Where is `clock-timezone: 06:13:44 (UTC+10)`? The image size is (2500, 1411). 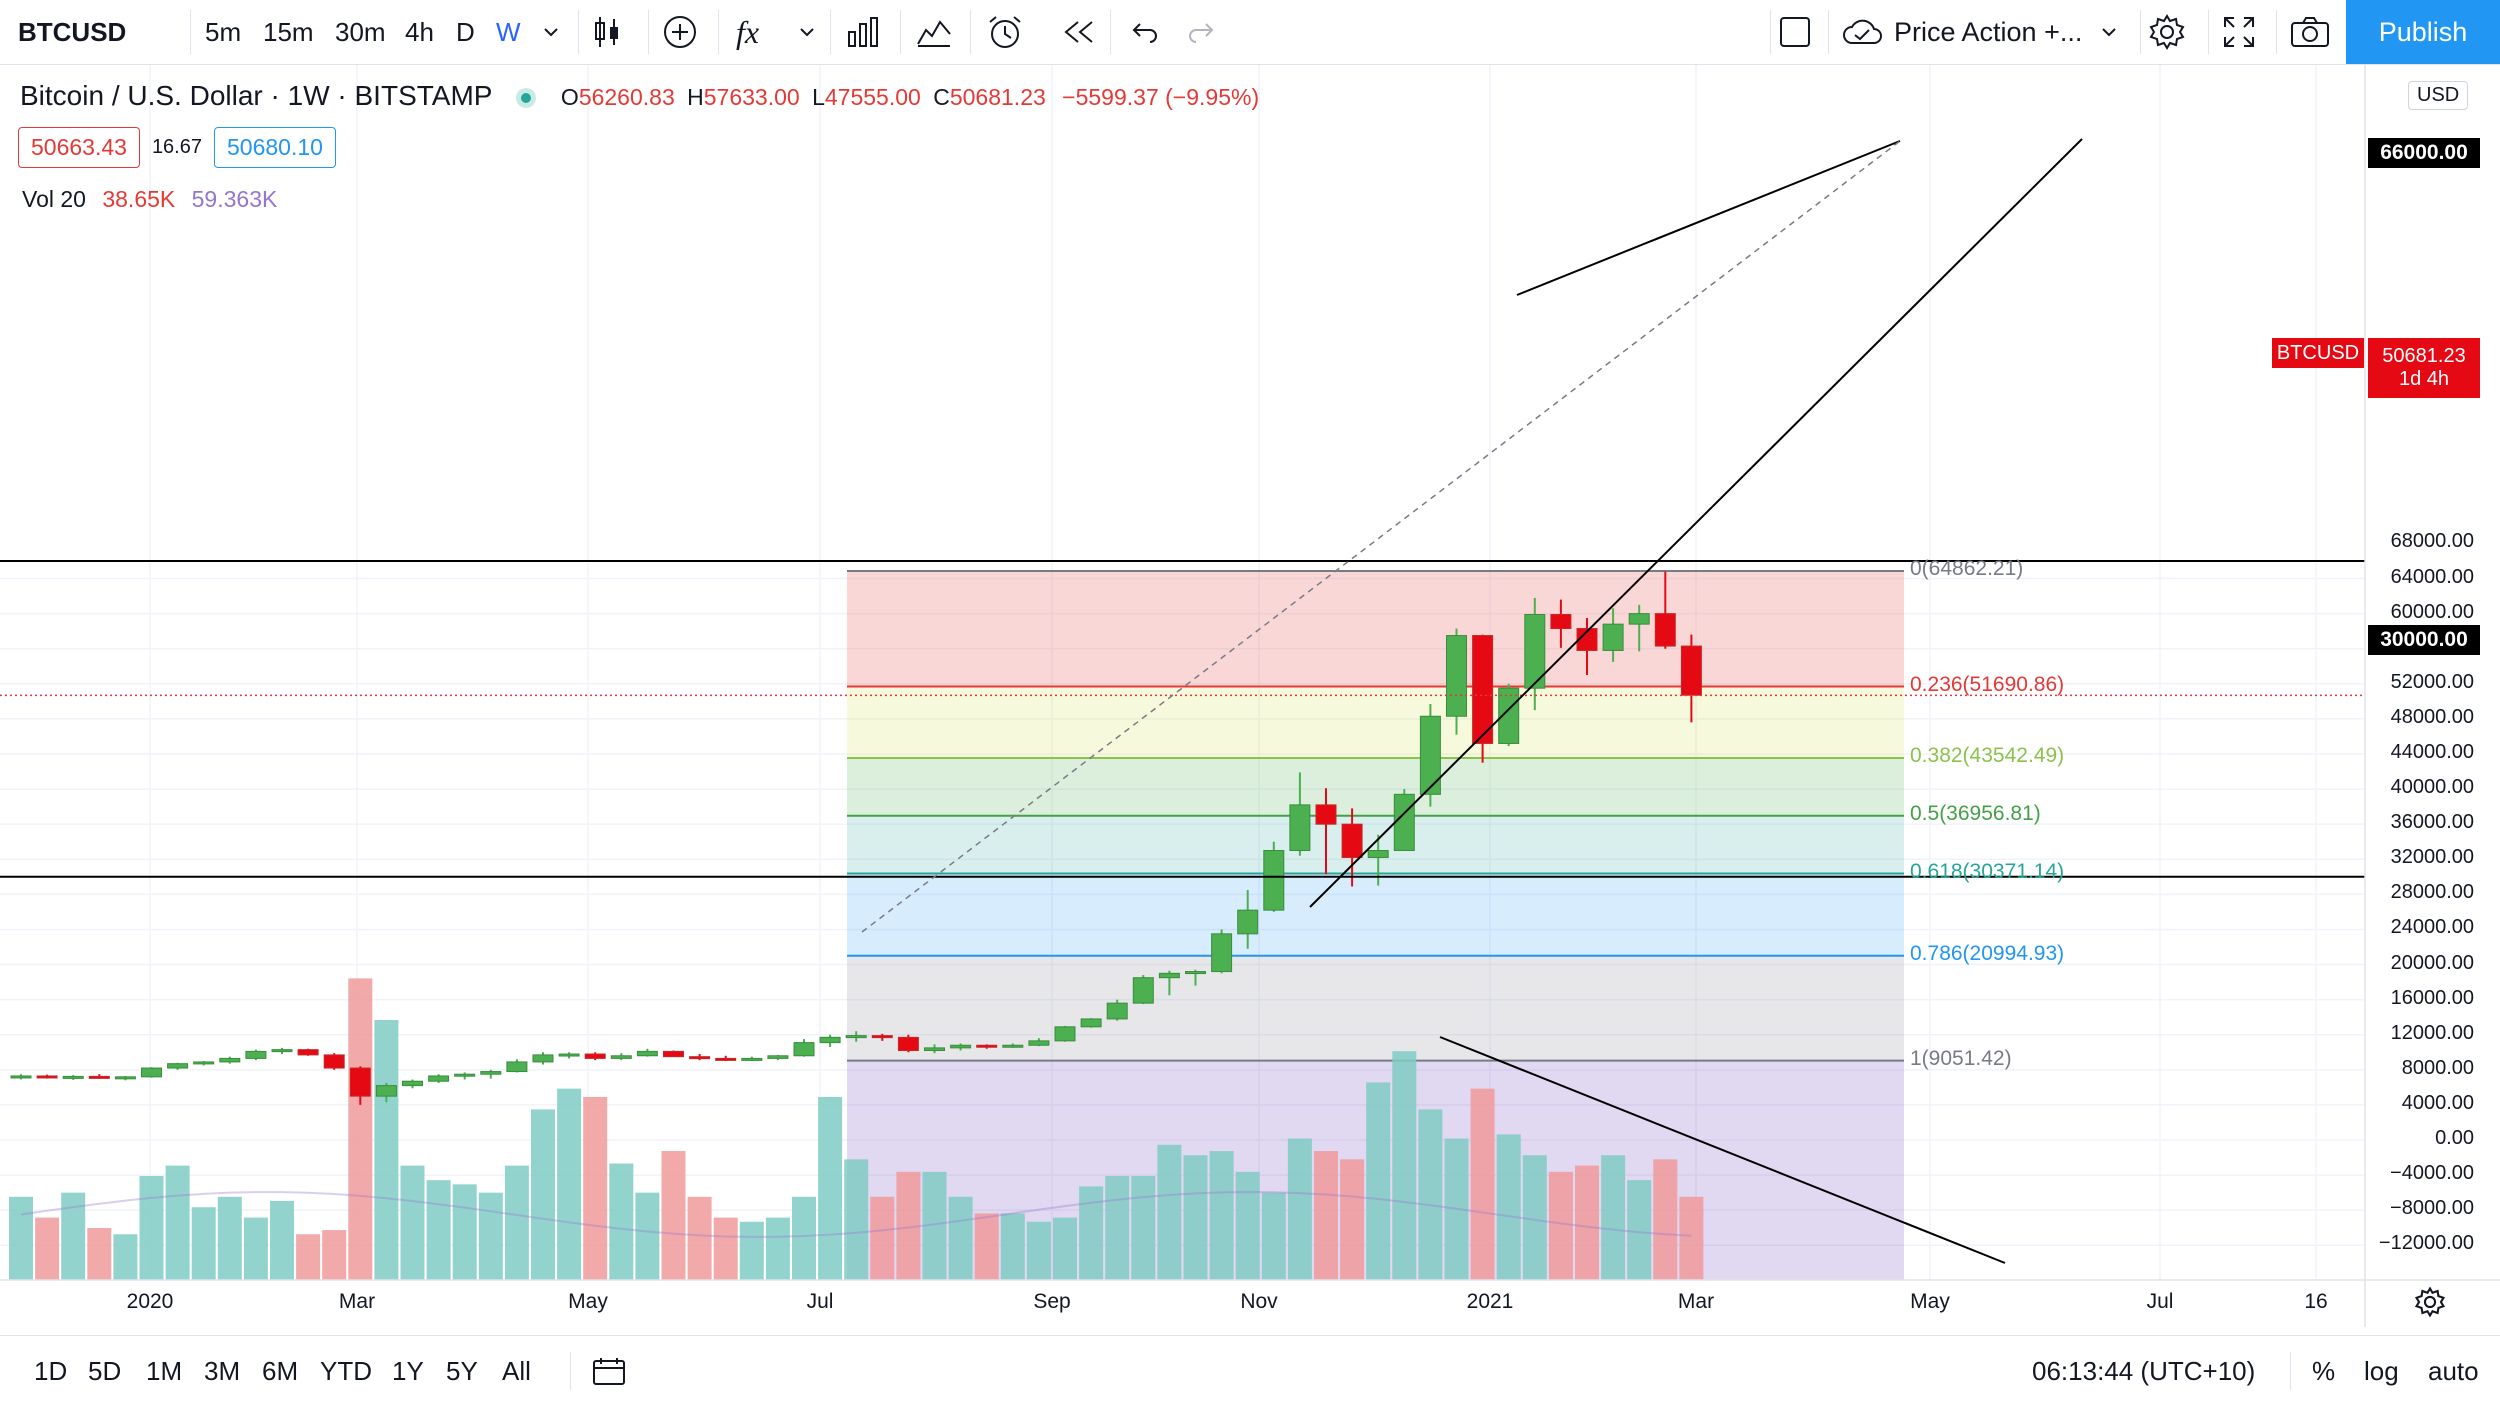
clock-timezone: 06:13:44 (UTC+10) is located at coordinates (2144, 1370).